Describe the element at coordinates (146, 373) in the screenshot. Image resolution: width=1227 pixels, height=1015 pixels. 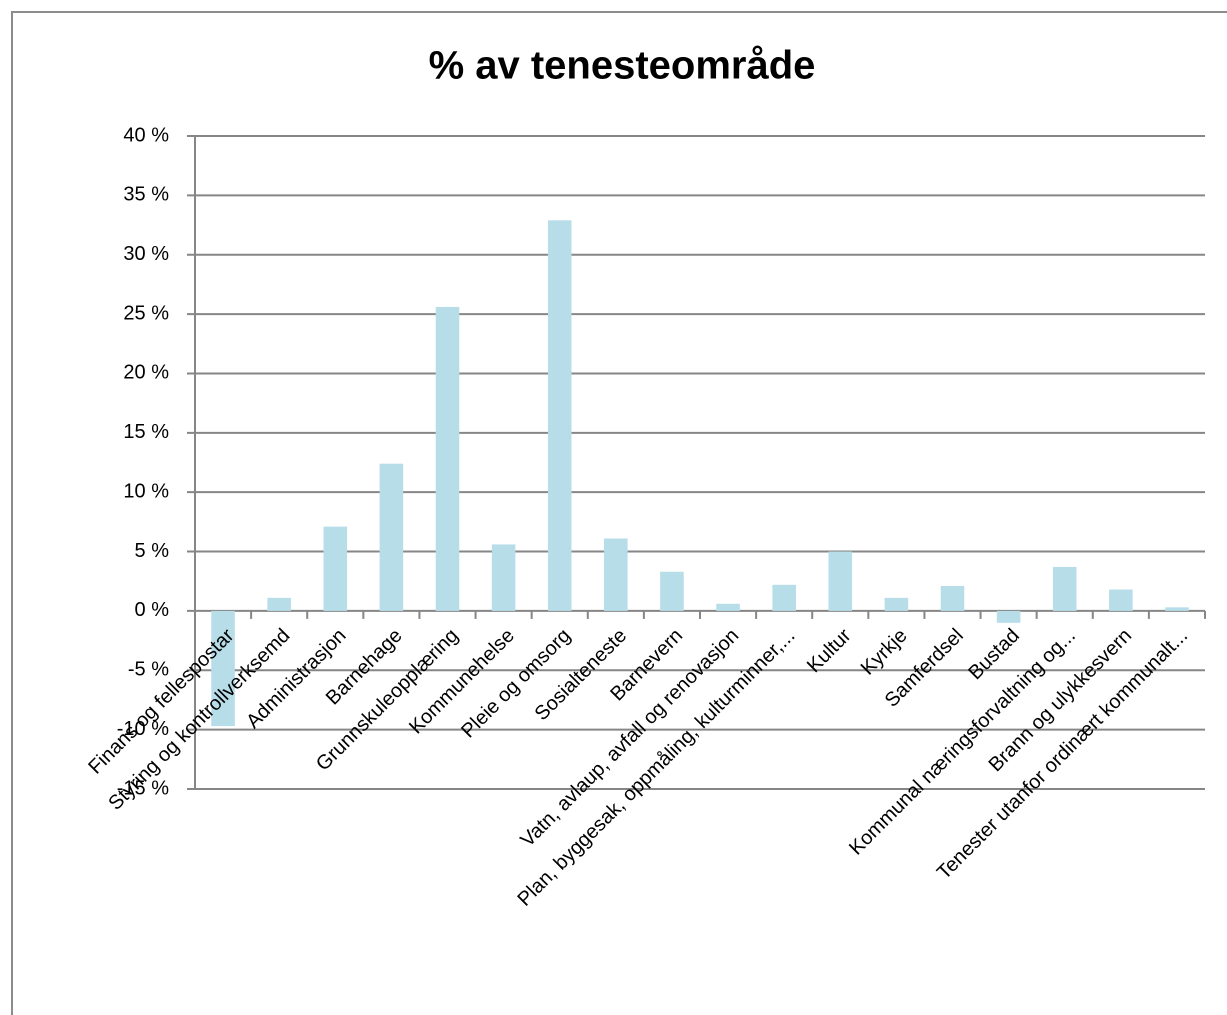
I see `y-tick-label: 20 %` at that location.